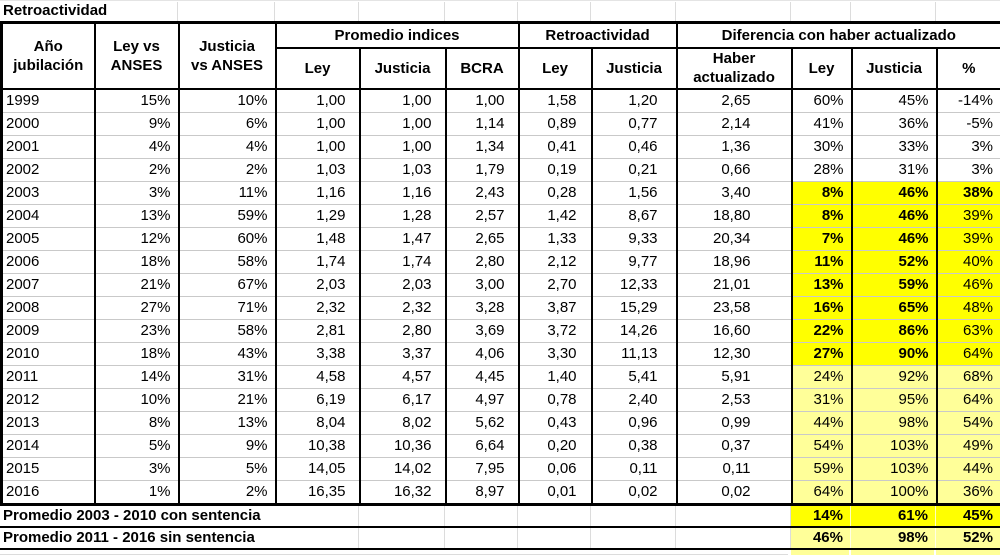 Image resolution: width=1000 pixels, height=556 pixels. Describe the element at coordinates (894, 492) in the screenshot. I see `cell-value: 100%` at that location.